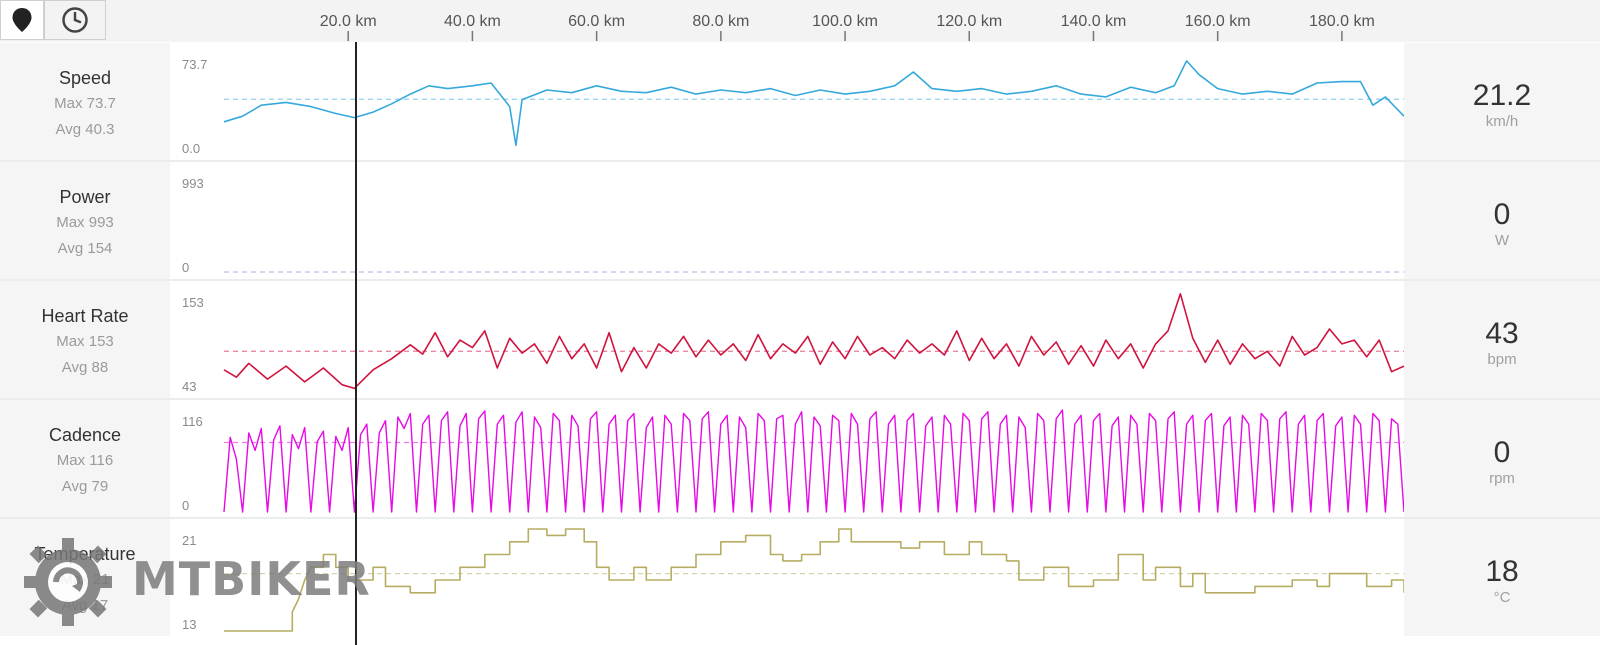 This screenshot has height=645, width=1600. I want to click on metric-summary: Cadence Max 116 Avg 79, so click(85, 458).